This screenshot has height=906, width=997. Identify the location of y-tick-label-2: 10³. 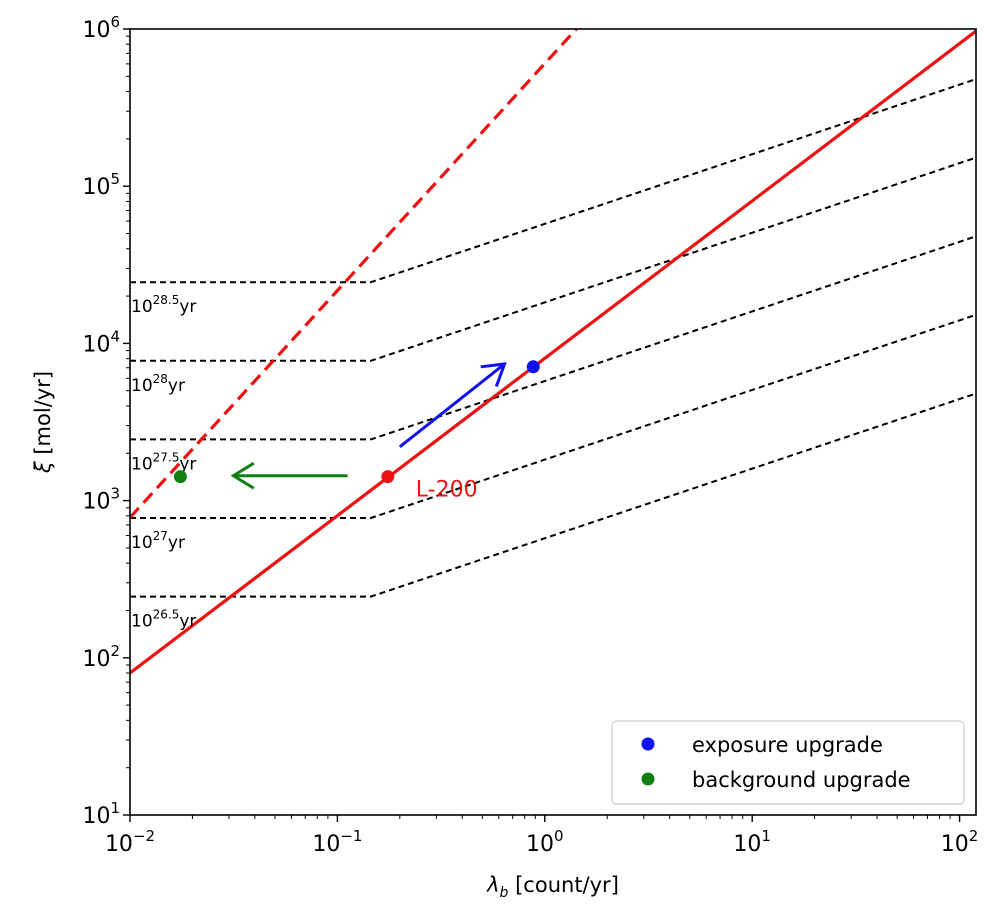
(101, 500).